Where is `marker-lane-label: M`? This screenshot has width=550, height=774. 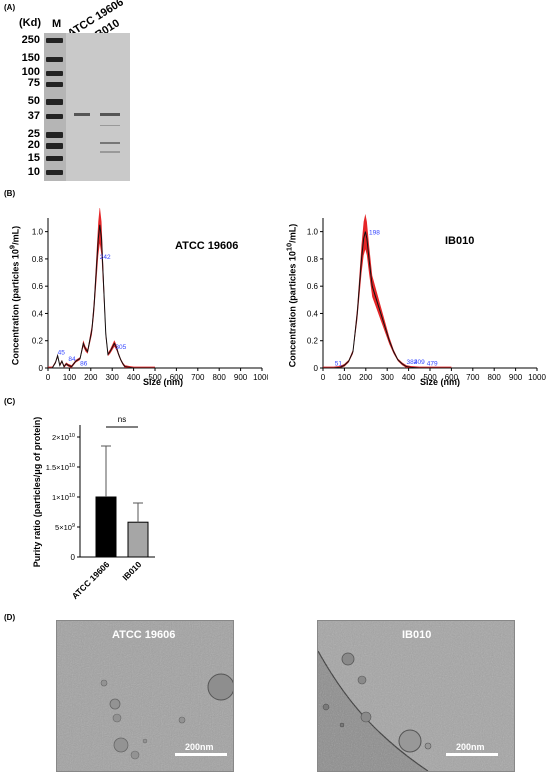 marker-lane-label: M is located at coordinates (57, 24).